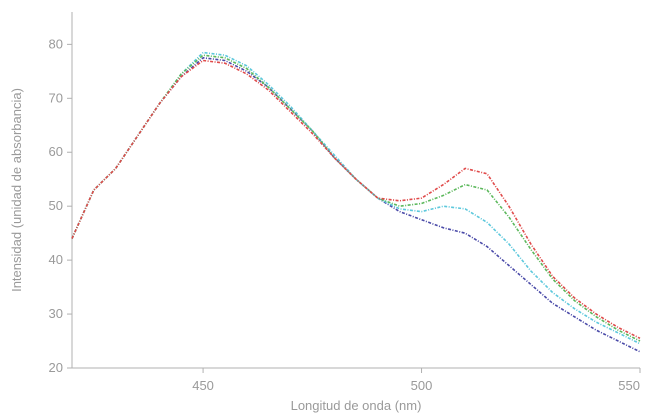  Describe the element at coordinates (56, 97) in the screenshot. I see `y-tick-label: 70` at that location.